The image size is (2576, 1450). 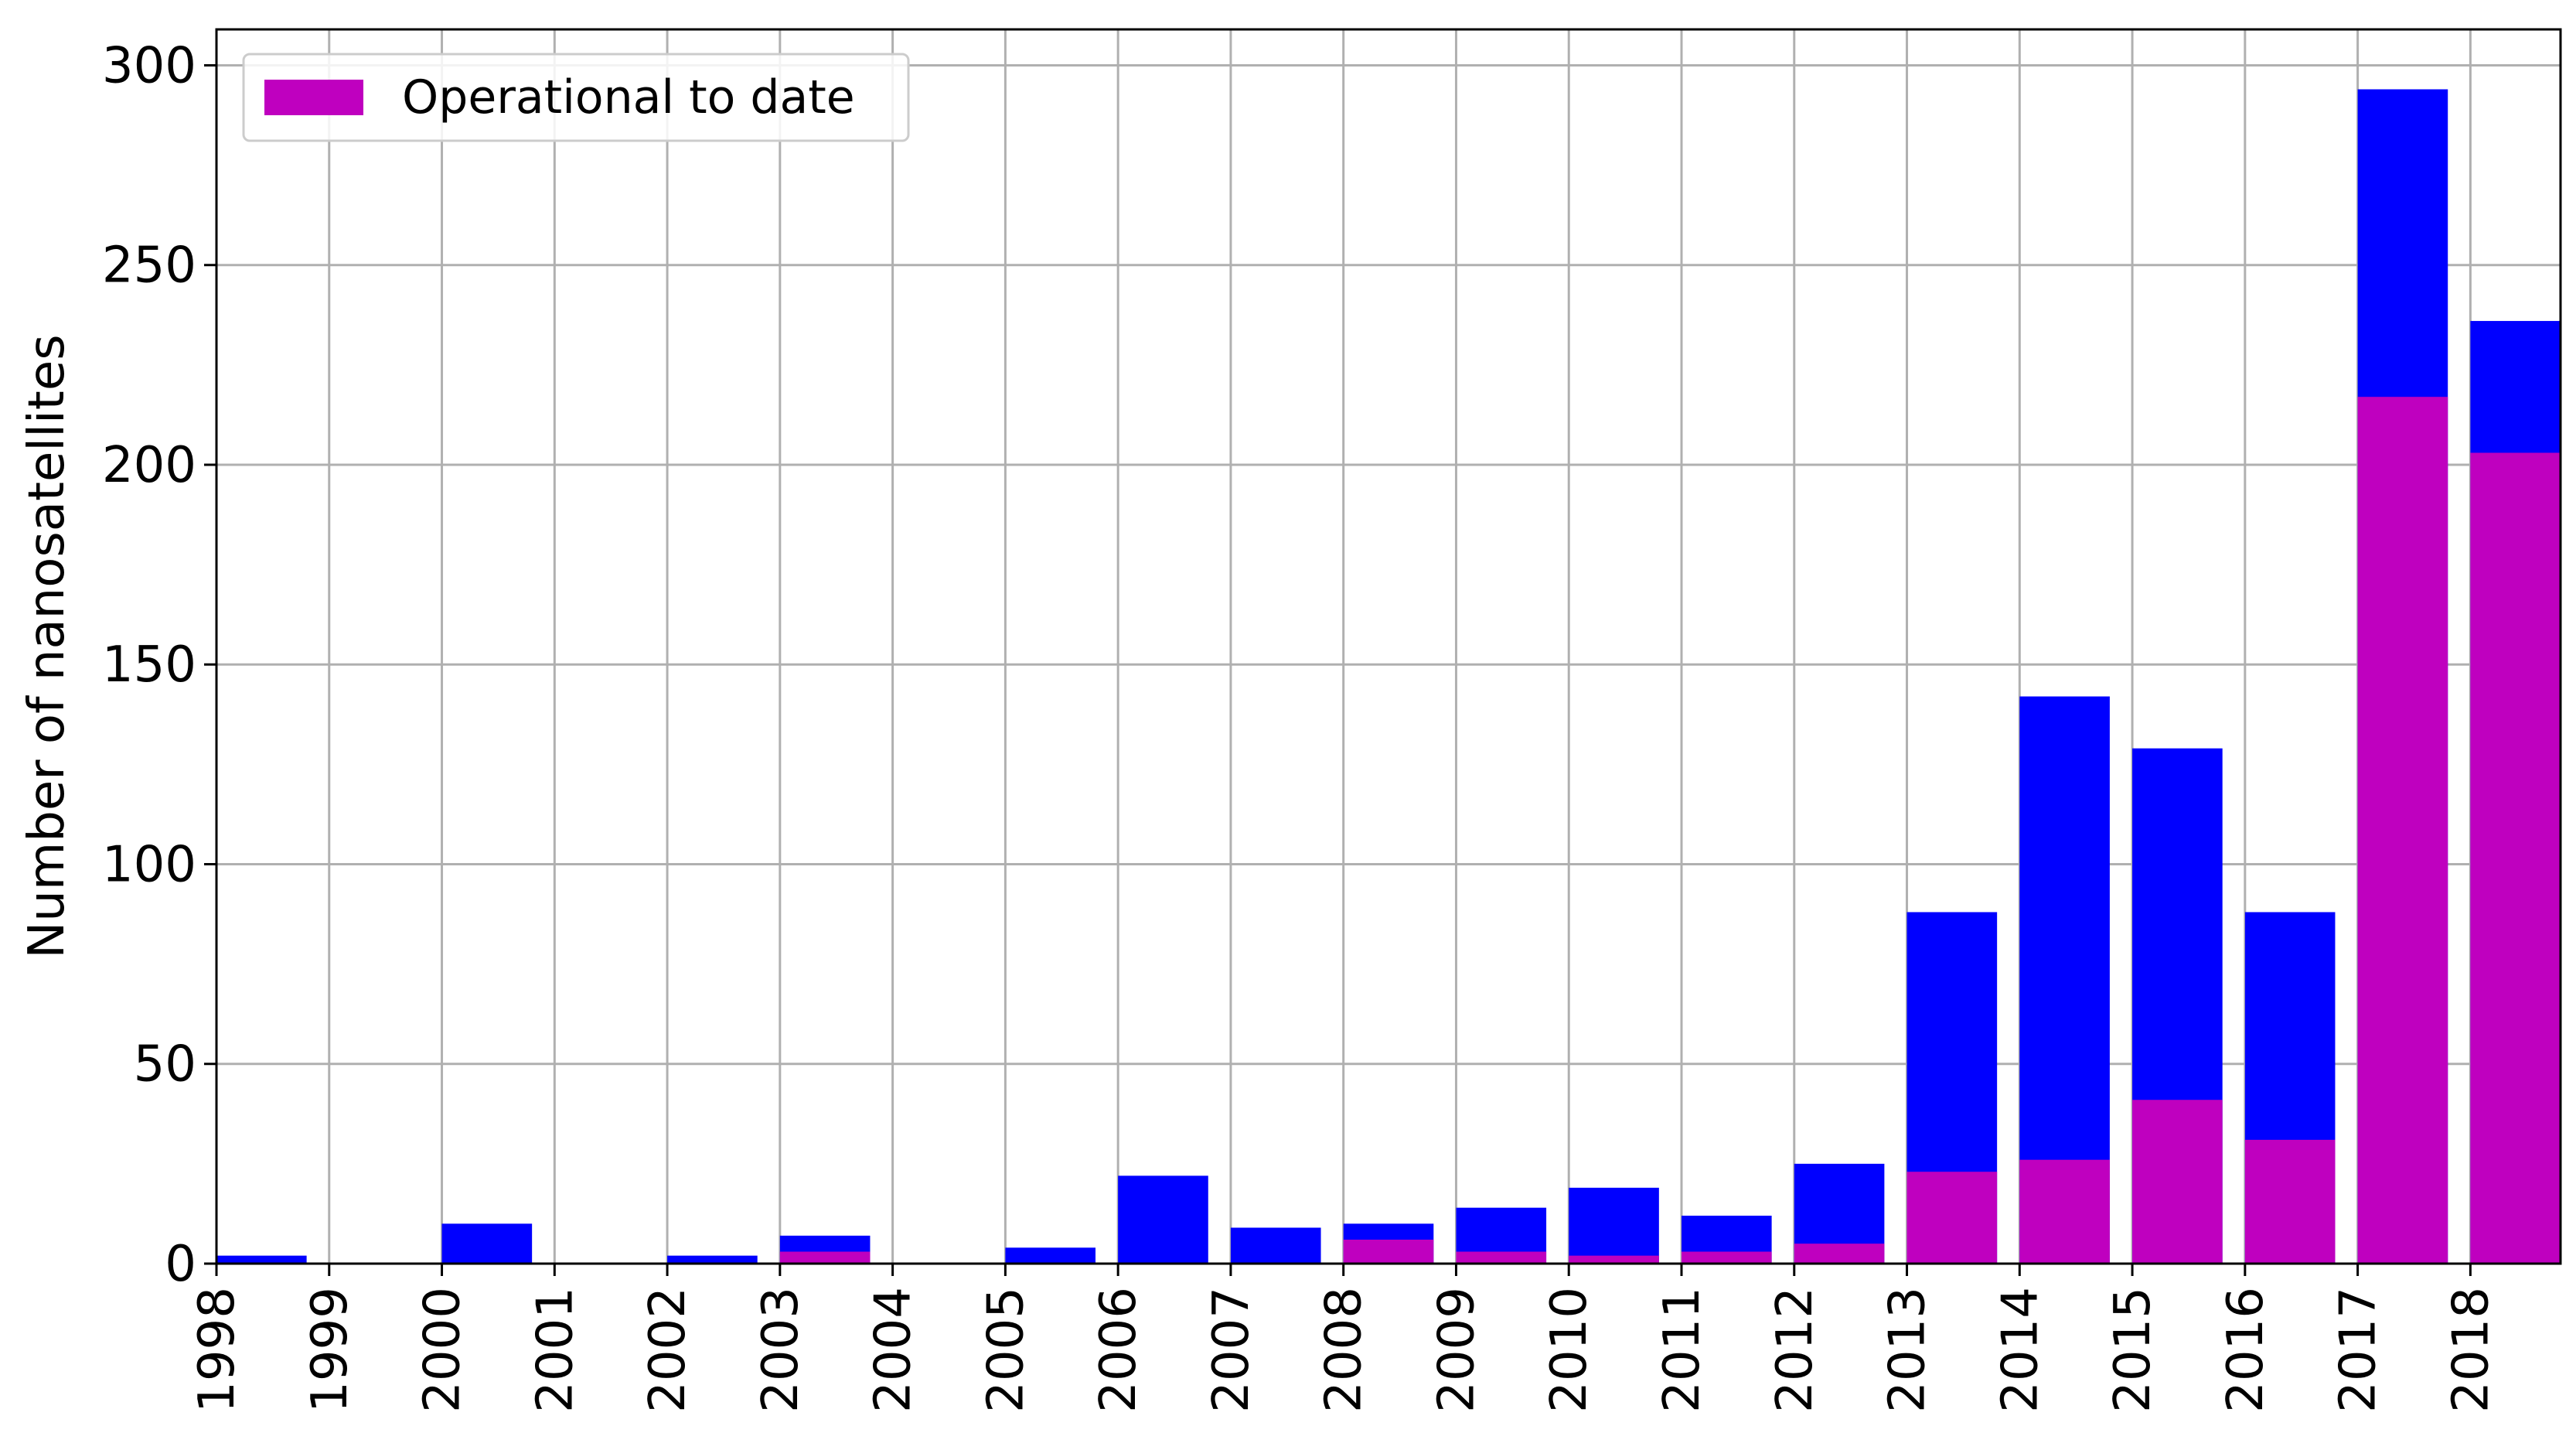 What do you see at coordinates (180, 1264) in the screenshot?
I see `y-tick-label: 0` at bounding box center [180, 1264].